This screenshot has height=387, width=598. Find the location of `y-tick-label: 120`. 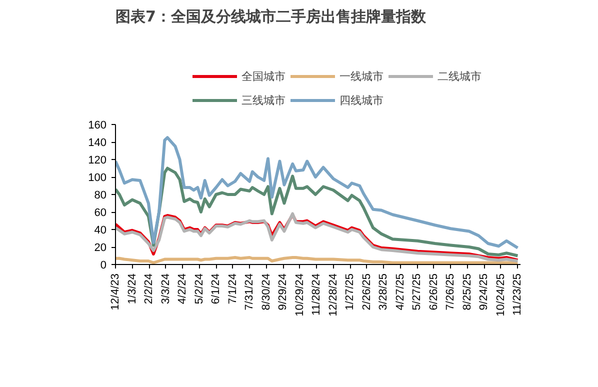

y-tick-label: 120 is located at coordinates (97, 160).